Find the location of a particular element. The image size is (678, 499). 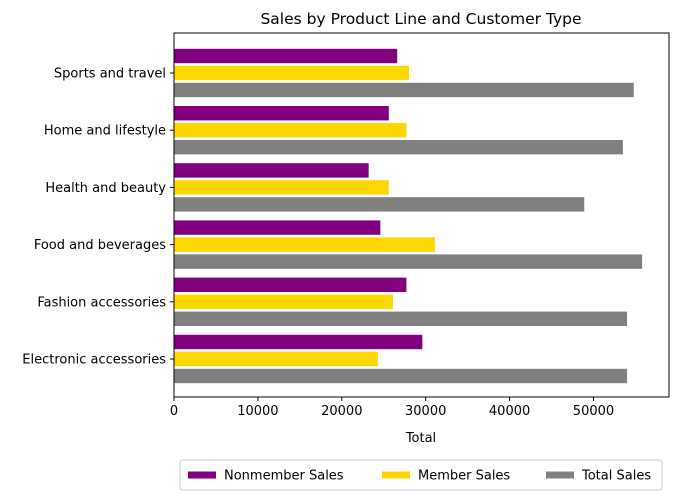

legend: Nonmember Sales Member Sales Total Sales is located at coordinates (421, 475).